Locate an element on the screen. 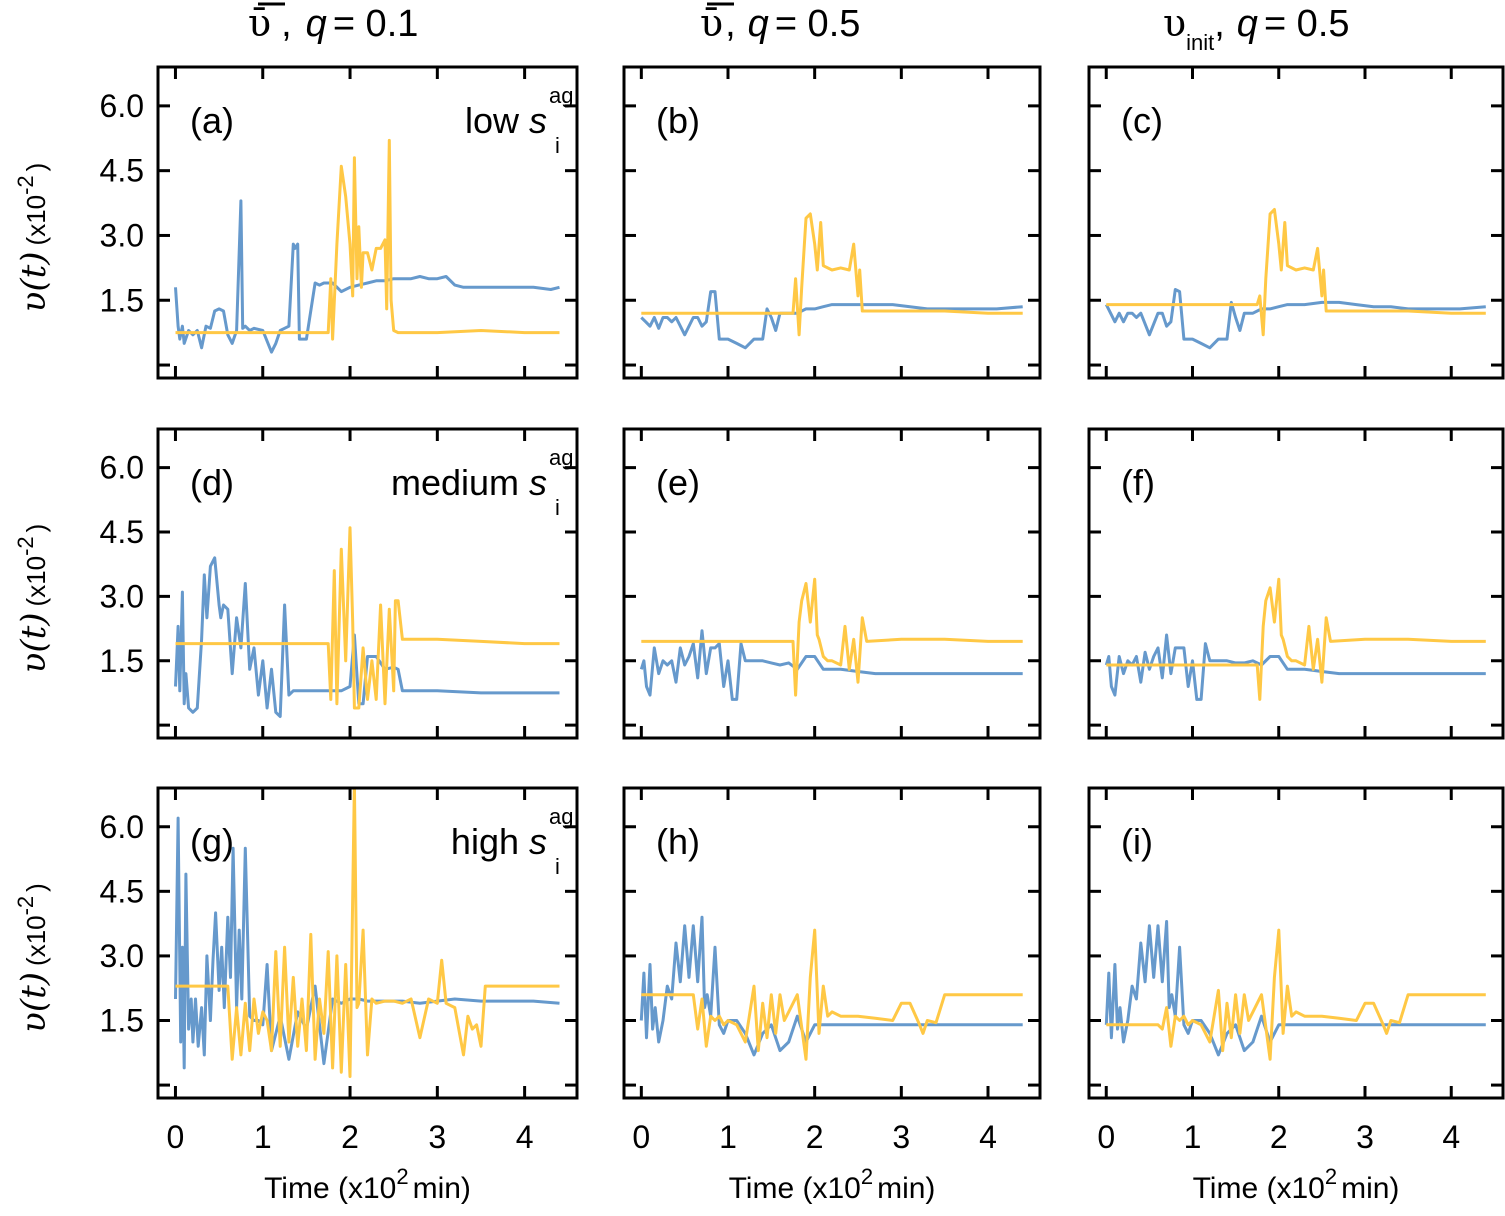  panel-e: (e) is located at coordinates (832, 583).